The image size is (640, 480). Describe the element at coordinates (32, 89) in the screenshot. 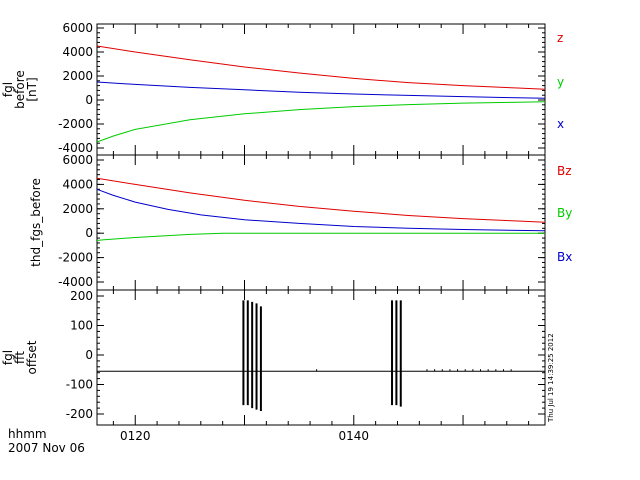

I see `y-axis-title: [nT]` at that location.